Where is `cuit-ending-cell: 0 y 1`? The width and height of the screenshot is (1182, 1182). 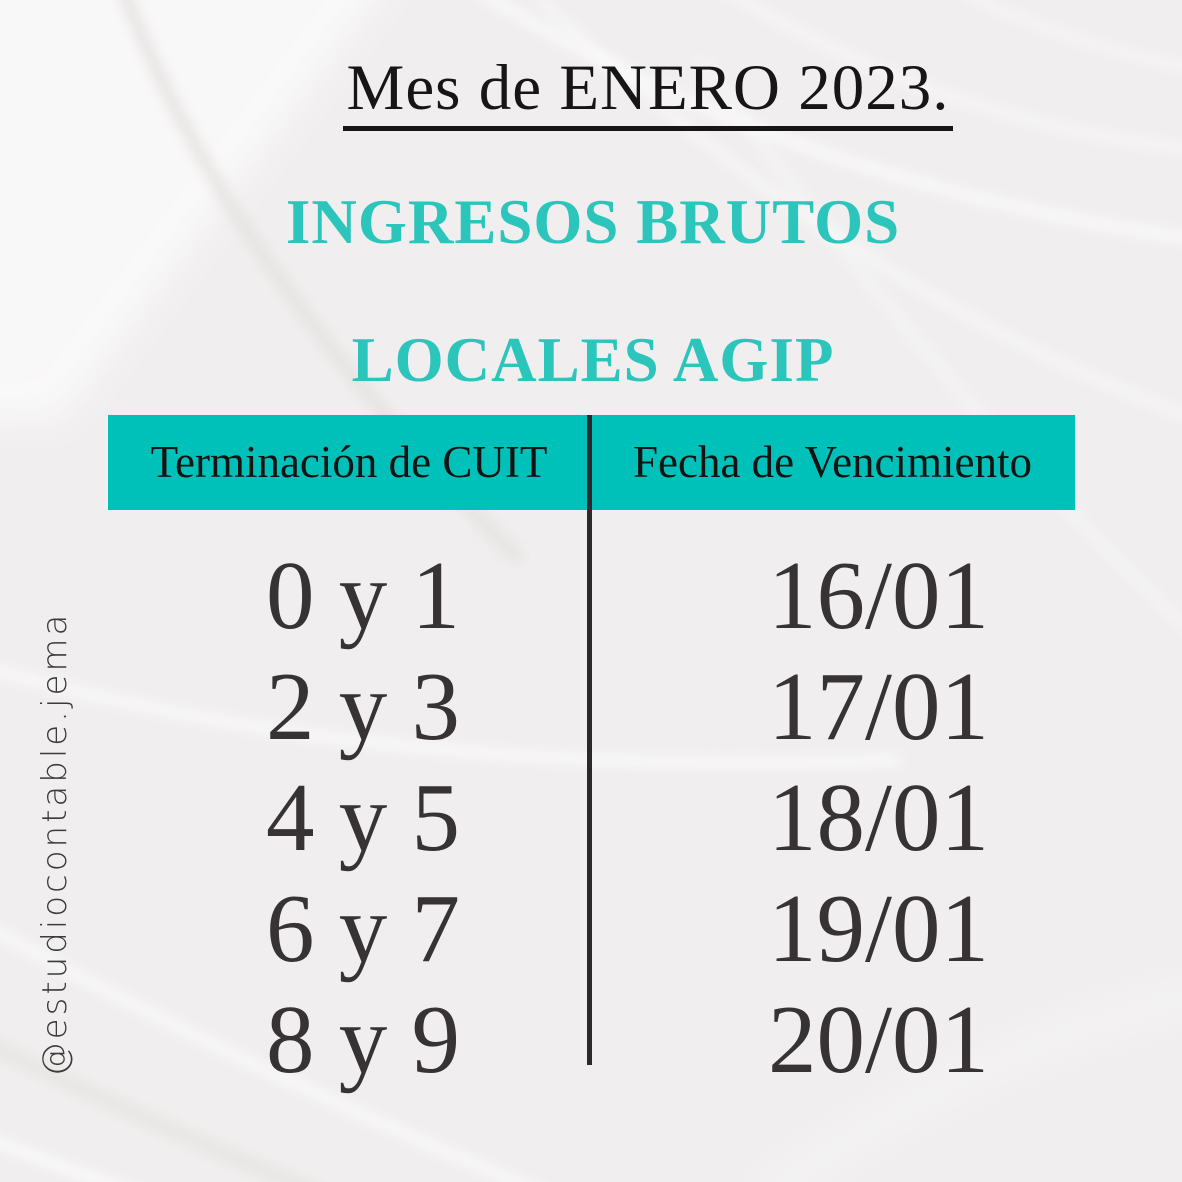 cuit-ending-cell: 0 y 1 is located at coordinates (363, 595).